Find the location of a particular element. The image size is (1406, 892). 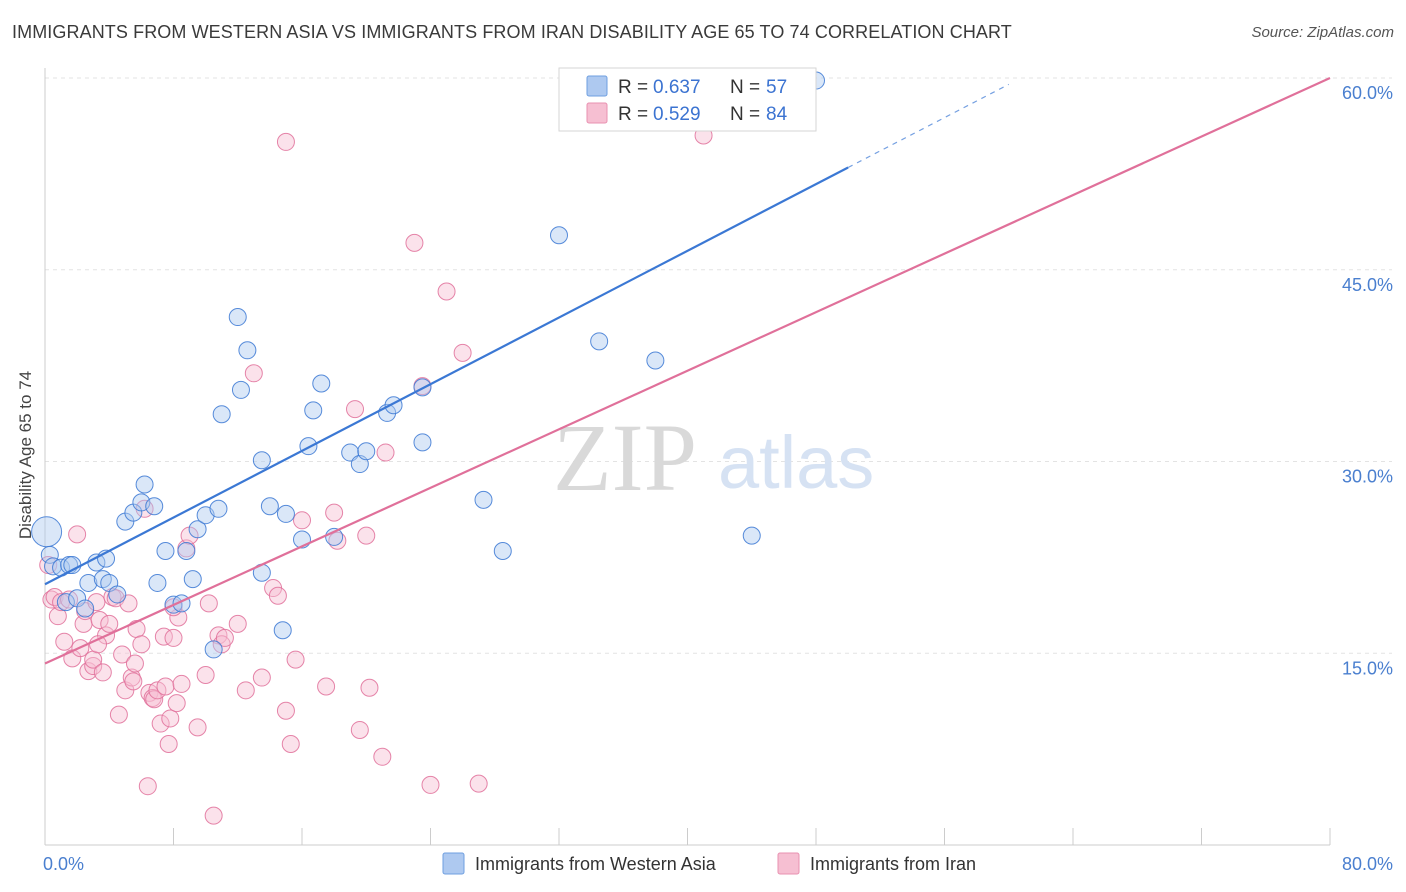

x-tick-label: 80.0% is located at coordinates (1367, 864).